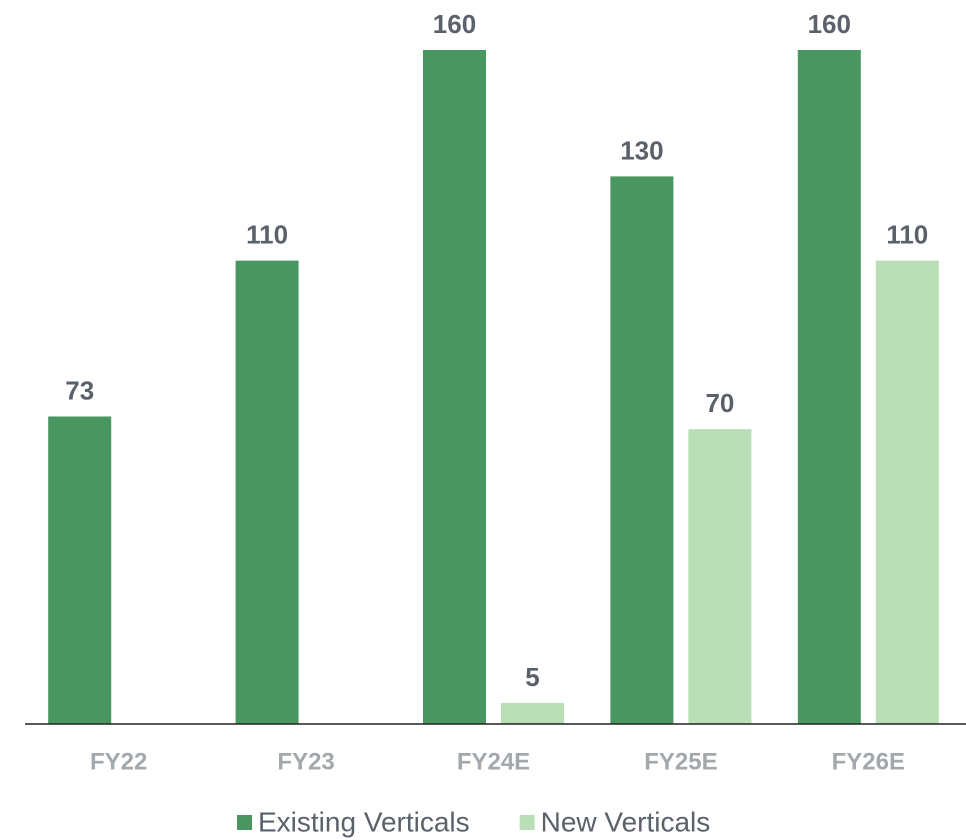 The width and height of the screenshot is (966, 840). I want to click on data-label: 130, so click(641, 150).